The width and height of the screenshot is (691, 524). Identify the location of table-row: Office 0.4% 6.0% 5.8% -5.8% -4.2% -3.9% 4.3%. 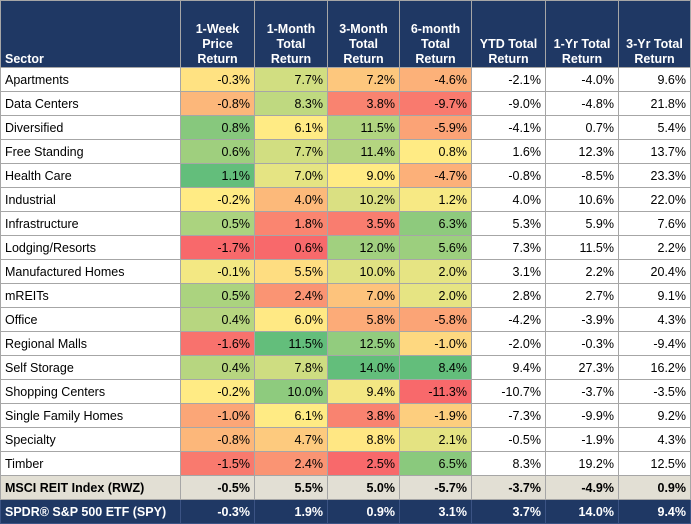
(345, 319).